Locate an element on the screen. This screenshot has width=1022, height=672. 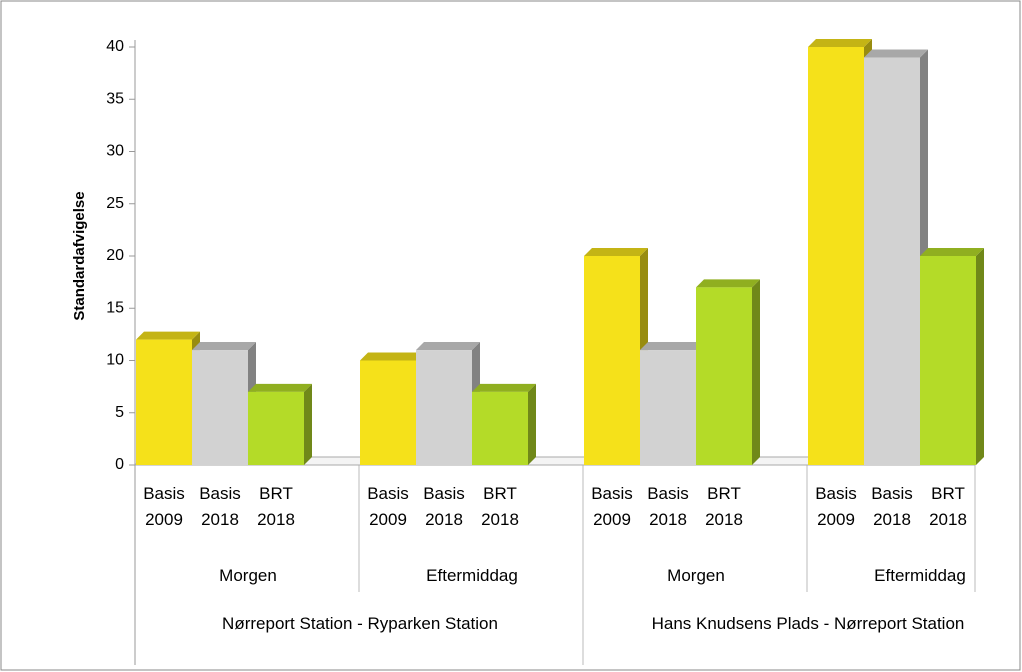
y-tick-label: 5 is located at coordinates (119, 412).